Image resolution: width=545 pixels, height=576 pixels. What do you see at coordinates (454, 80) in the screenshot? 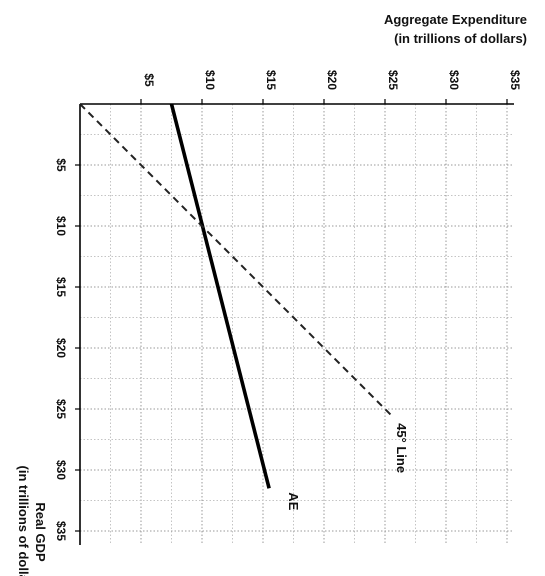
I see `ae-tick-label: $30` at bounding box center [454, 80].